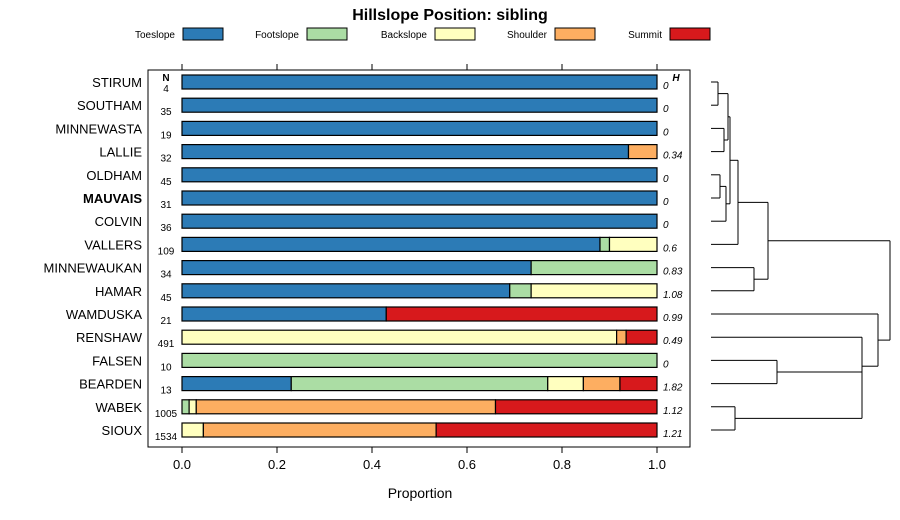  What do you see at coordinates (319, 430) in the screenshot?
I see `bar-segment-sioux-shoulder` at bounding box center [319, 430].